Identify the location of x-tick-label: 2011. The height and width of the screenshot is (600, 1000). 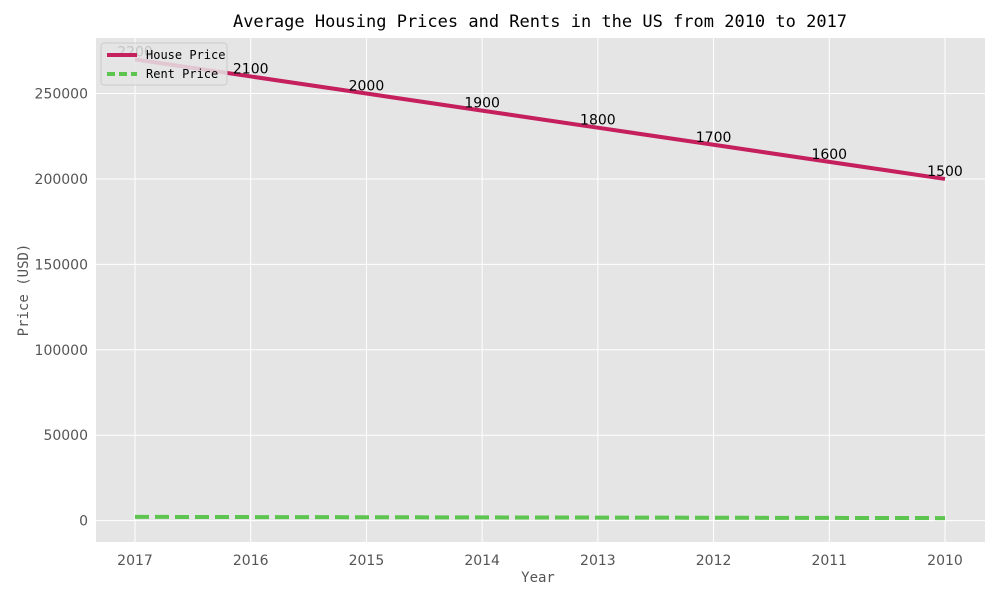
(829, 561).